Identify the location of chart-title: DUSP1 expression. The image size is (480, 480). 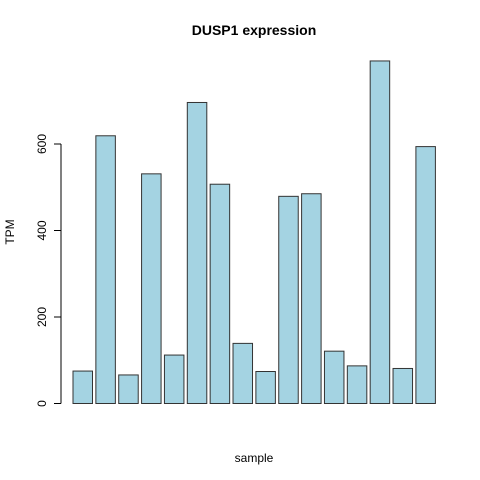
(254, 30).